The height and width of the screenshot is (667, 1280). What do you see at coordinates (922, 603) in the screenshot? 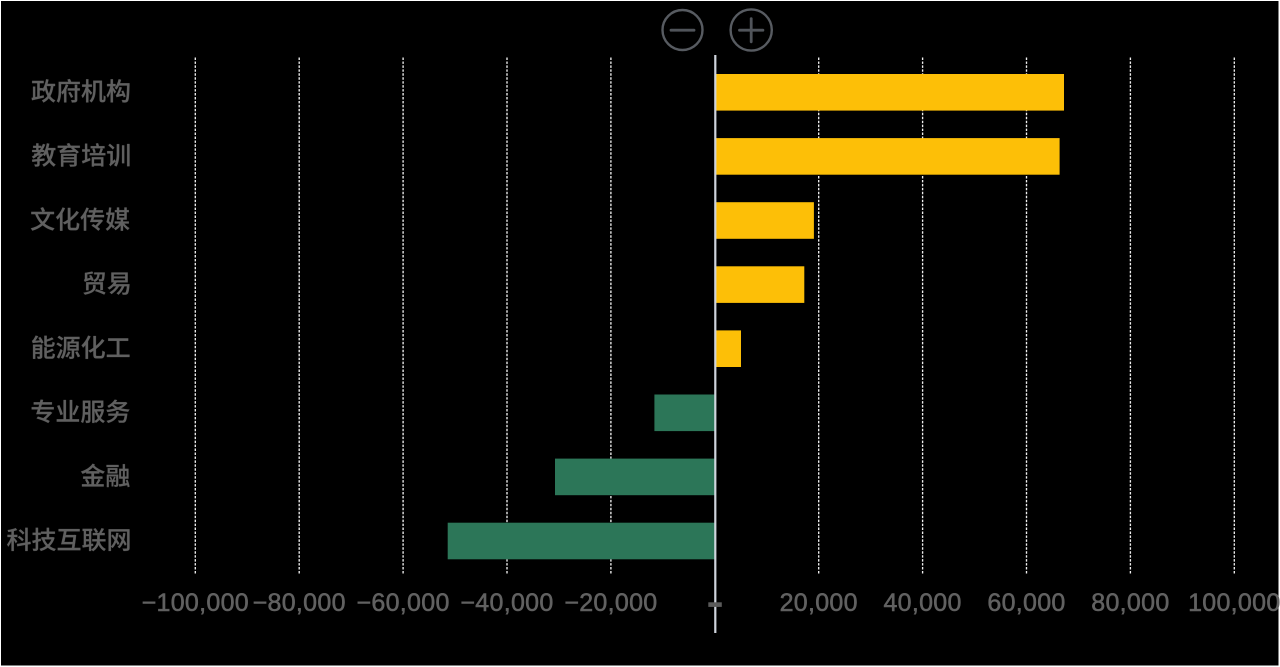
I see `svg-text: 40,000` at bounding box center [922, 603].